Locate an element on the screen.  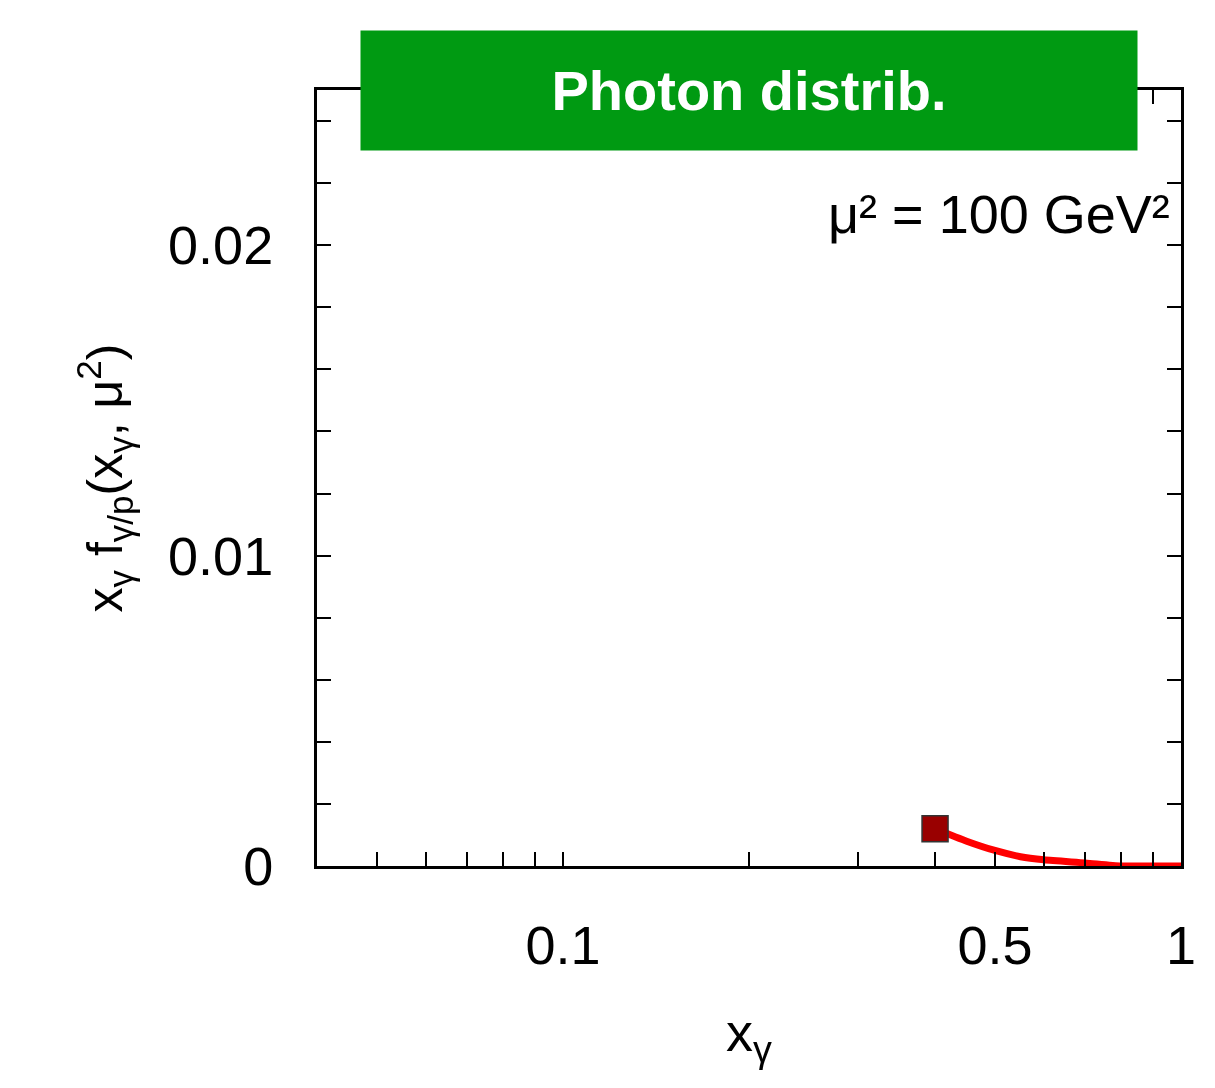
y-tick-label: 0.02 is located at coordinates (221, 245).